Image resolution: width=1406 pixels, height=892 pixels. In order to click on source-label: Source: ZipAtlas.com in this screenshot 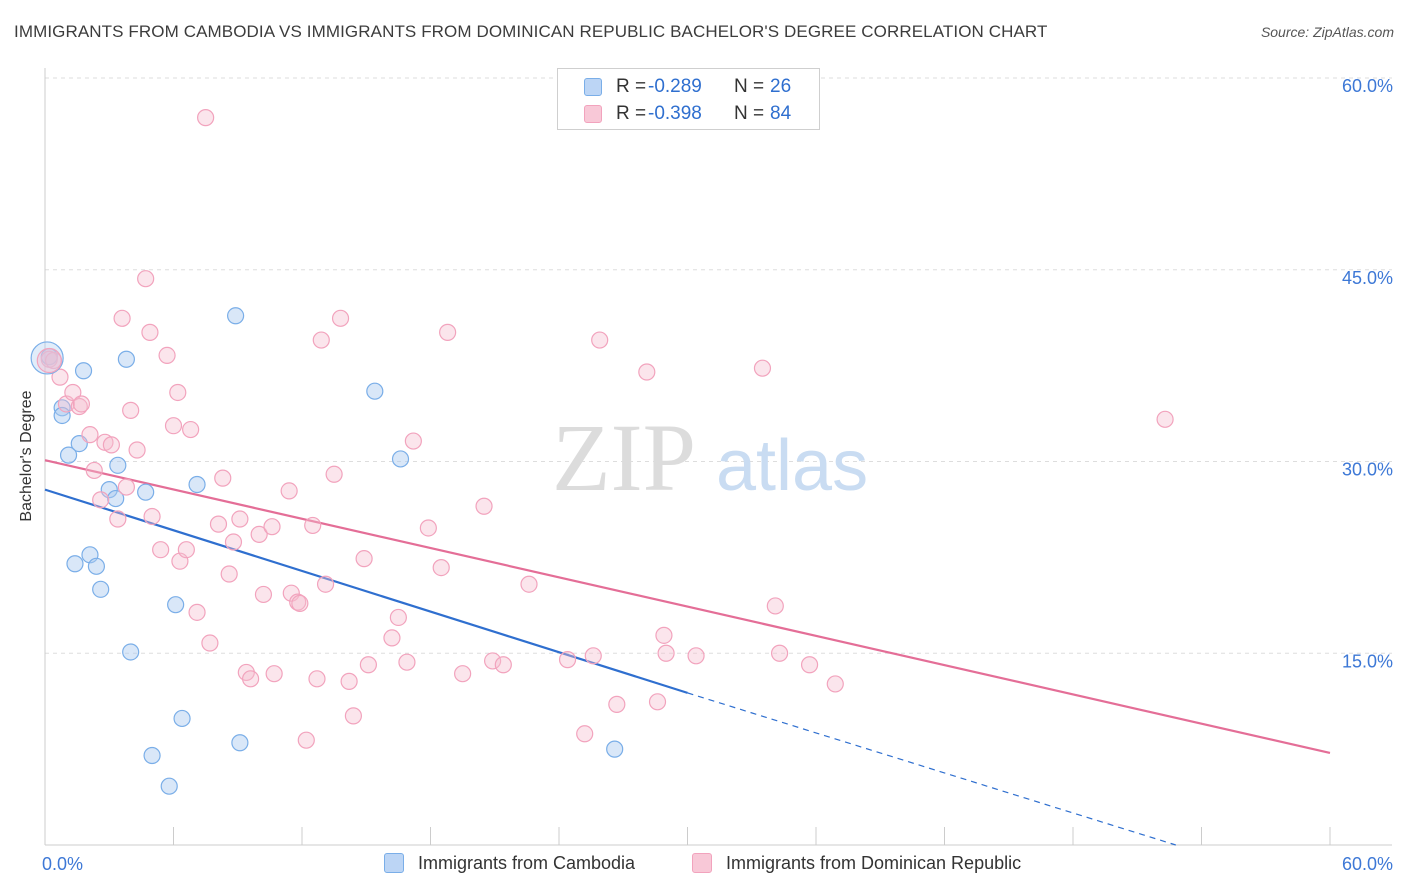, I will do `click(1327, 32)`.